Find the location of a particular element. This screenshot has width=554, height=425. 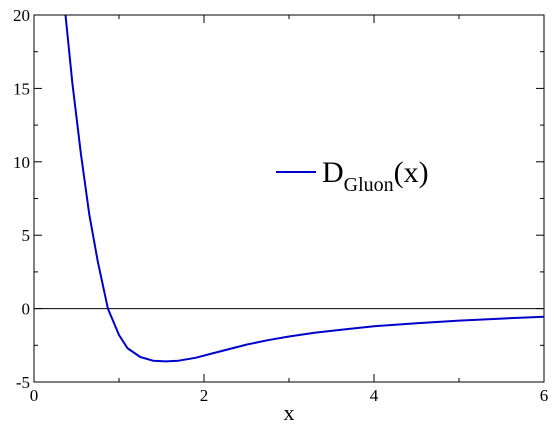

legend-subscript: Gluon is located at coordinates (369, 185).